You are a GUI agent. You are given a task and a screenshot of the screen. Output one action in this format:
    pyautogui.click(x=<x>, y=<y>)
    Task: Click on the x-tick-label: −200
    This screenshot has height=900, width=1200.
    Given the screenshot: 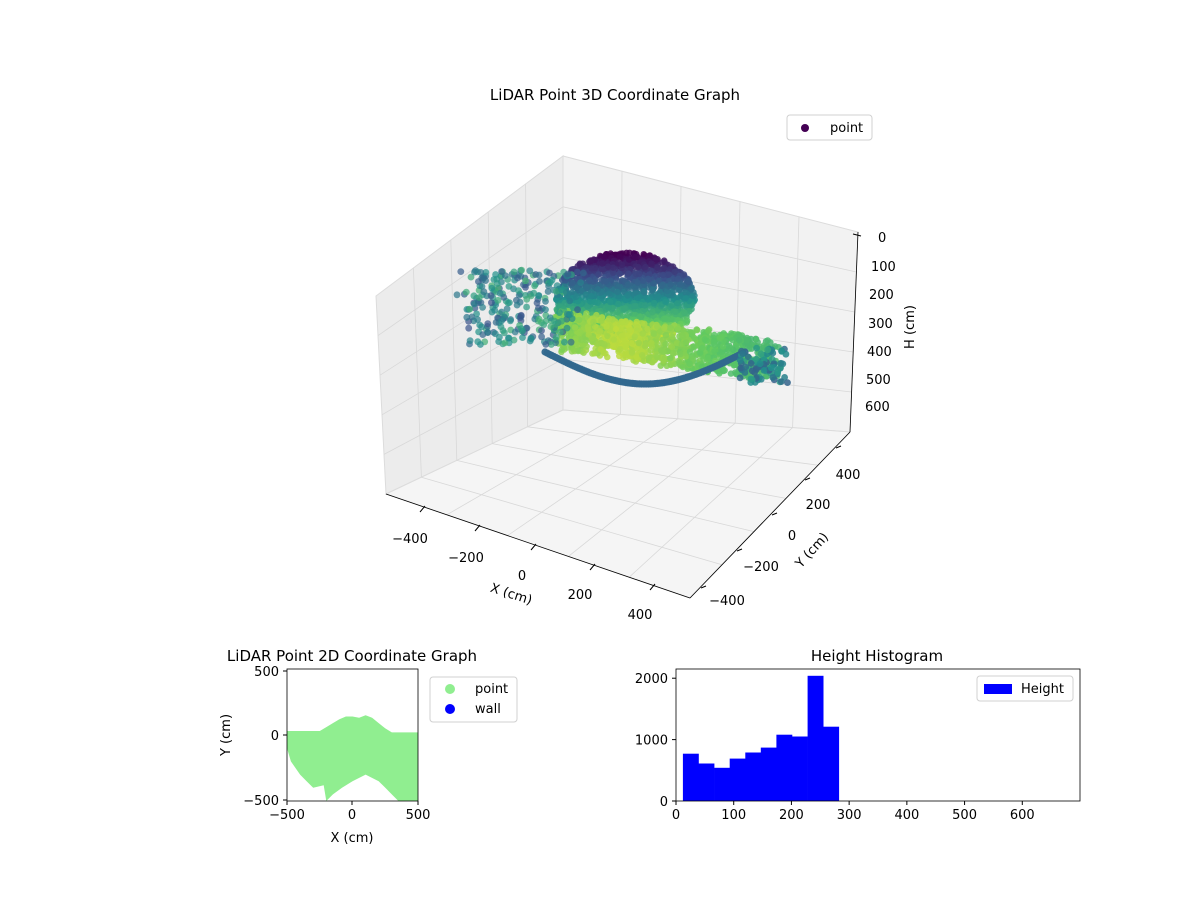 What is the action you would take?
    pyautogui.click(x=466, y=558)
    